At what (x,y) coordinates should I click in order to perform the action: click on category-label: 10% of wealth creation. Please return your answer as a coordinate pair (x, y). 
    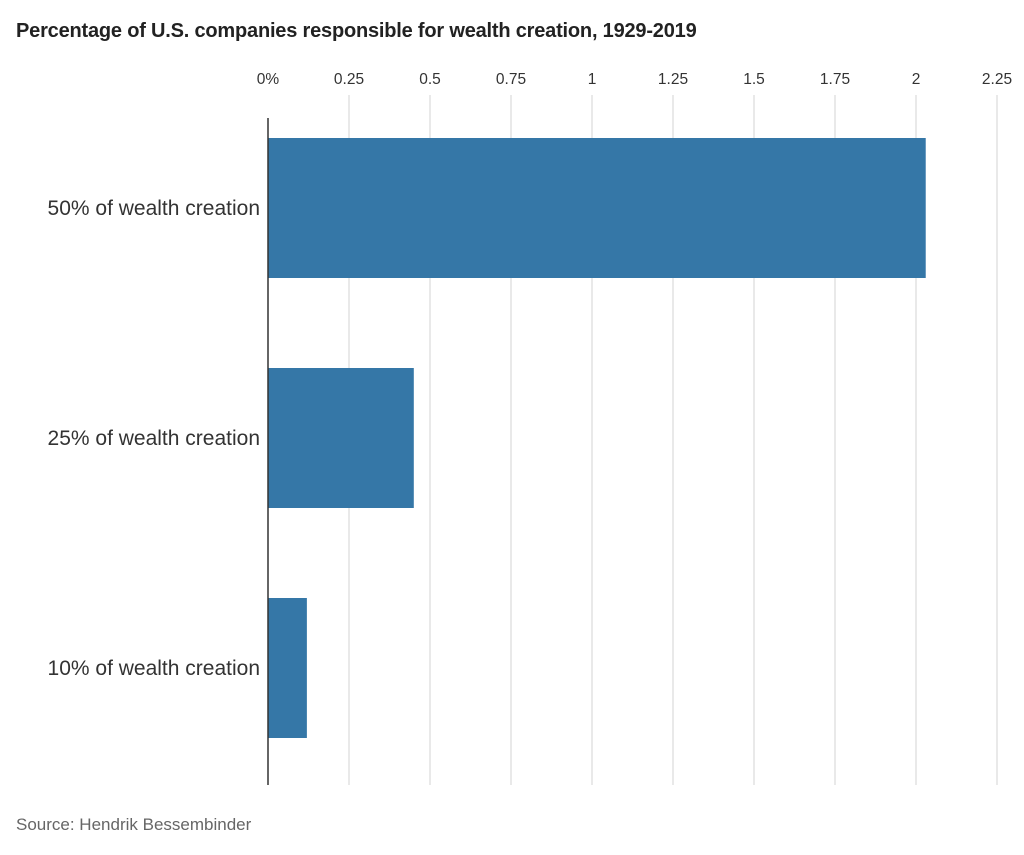
    Looking at the image, I should click on (154, 668).